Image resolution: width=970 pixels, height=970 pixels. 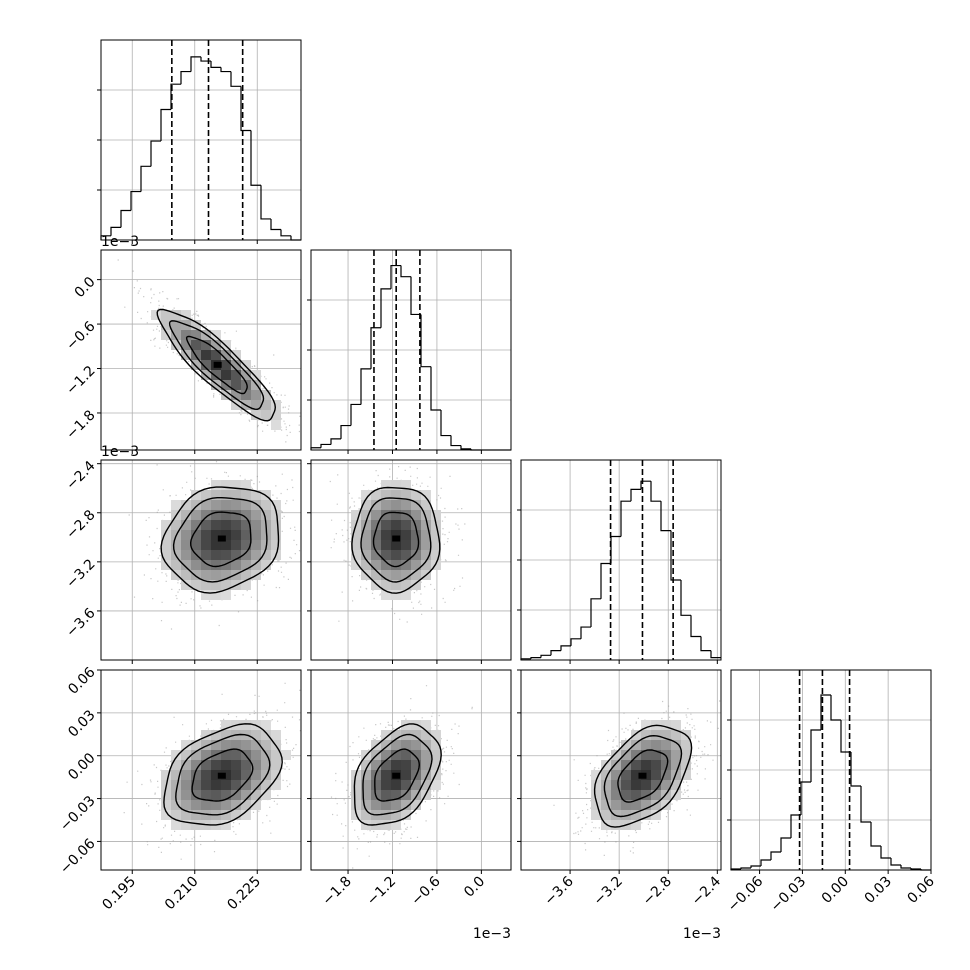 I want to click on hist-frame, so click(x=621, y=560).